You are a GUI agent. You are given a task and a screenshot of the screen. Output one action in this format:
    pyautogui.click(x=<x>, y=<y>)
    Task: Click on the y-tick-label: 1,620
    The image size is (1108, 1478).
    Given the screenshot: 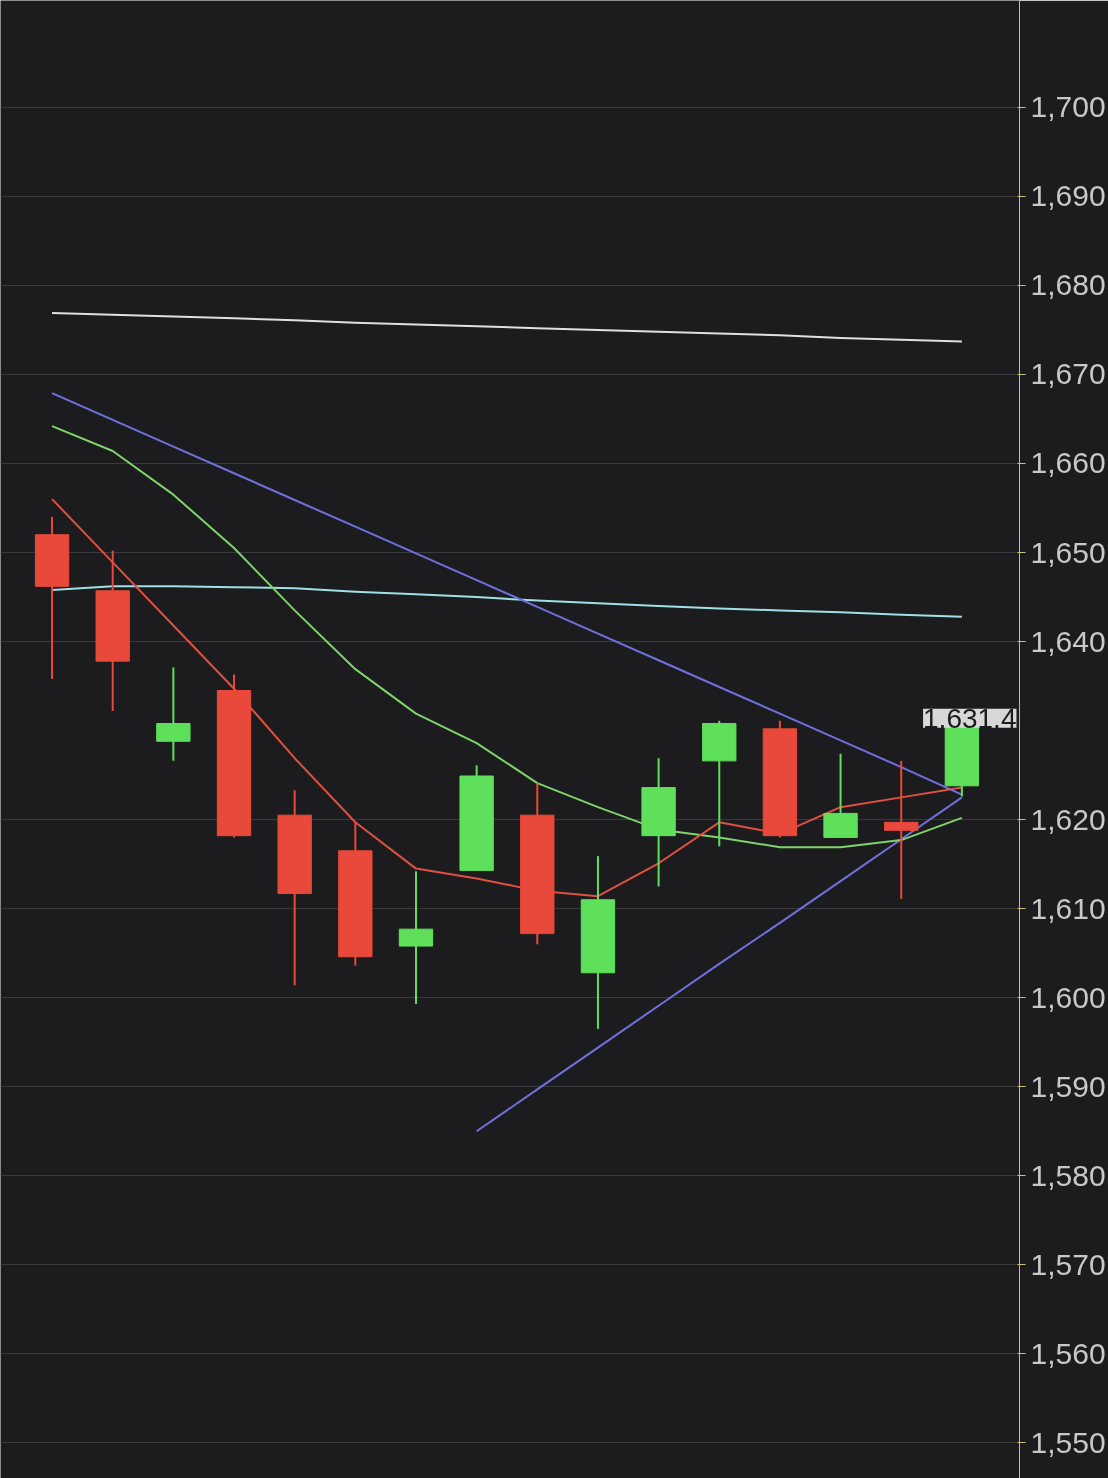 What is the action you would take?
    pyautogui.click(x=1068, y=819)
    